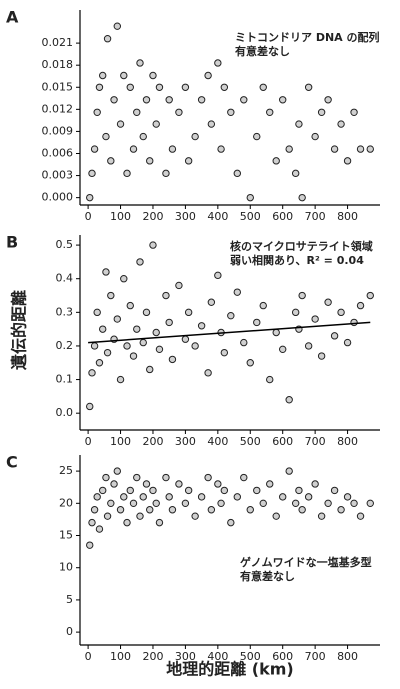  Describe the element at coordinates (250, 441) in the screenshot. I see `x-tick-label: 500` at that location.